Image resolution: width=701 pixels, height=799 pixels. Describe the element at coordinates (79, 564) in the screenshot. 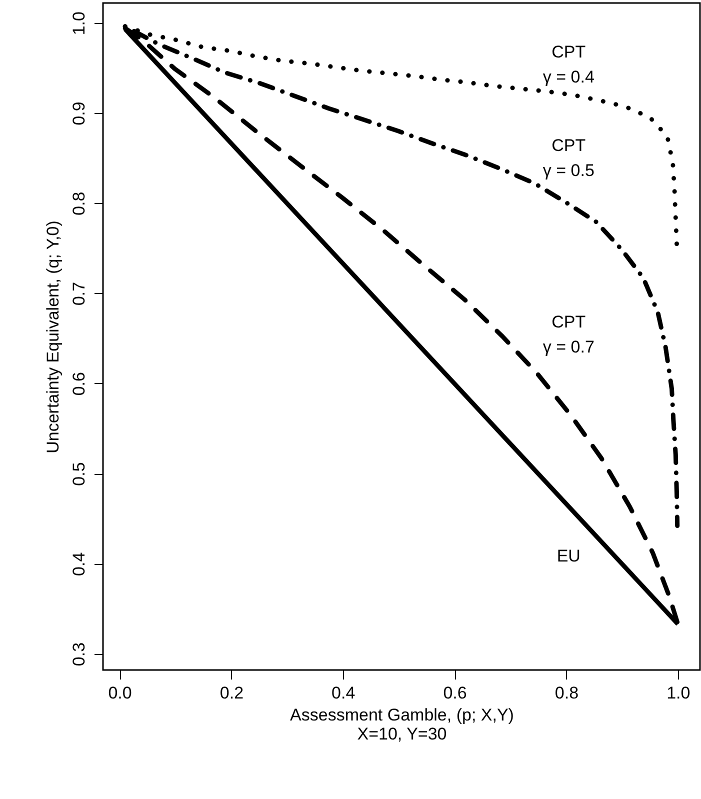

I see `y-tick-label: 0.4` at that location.